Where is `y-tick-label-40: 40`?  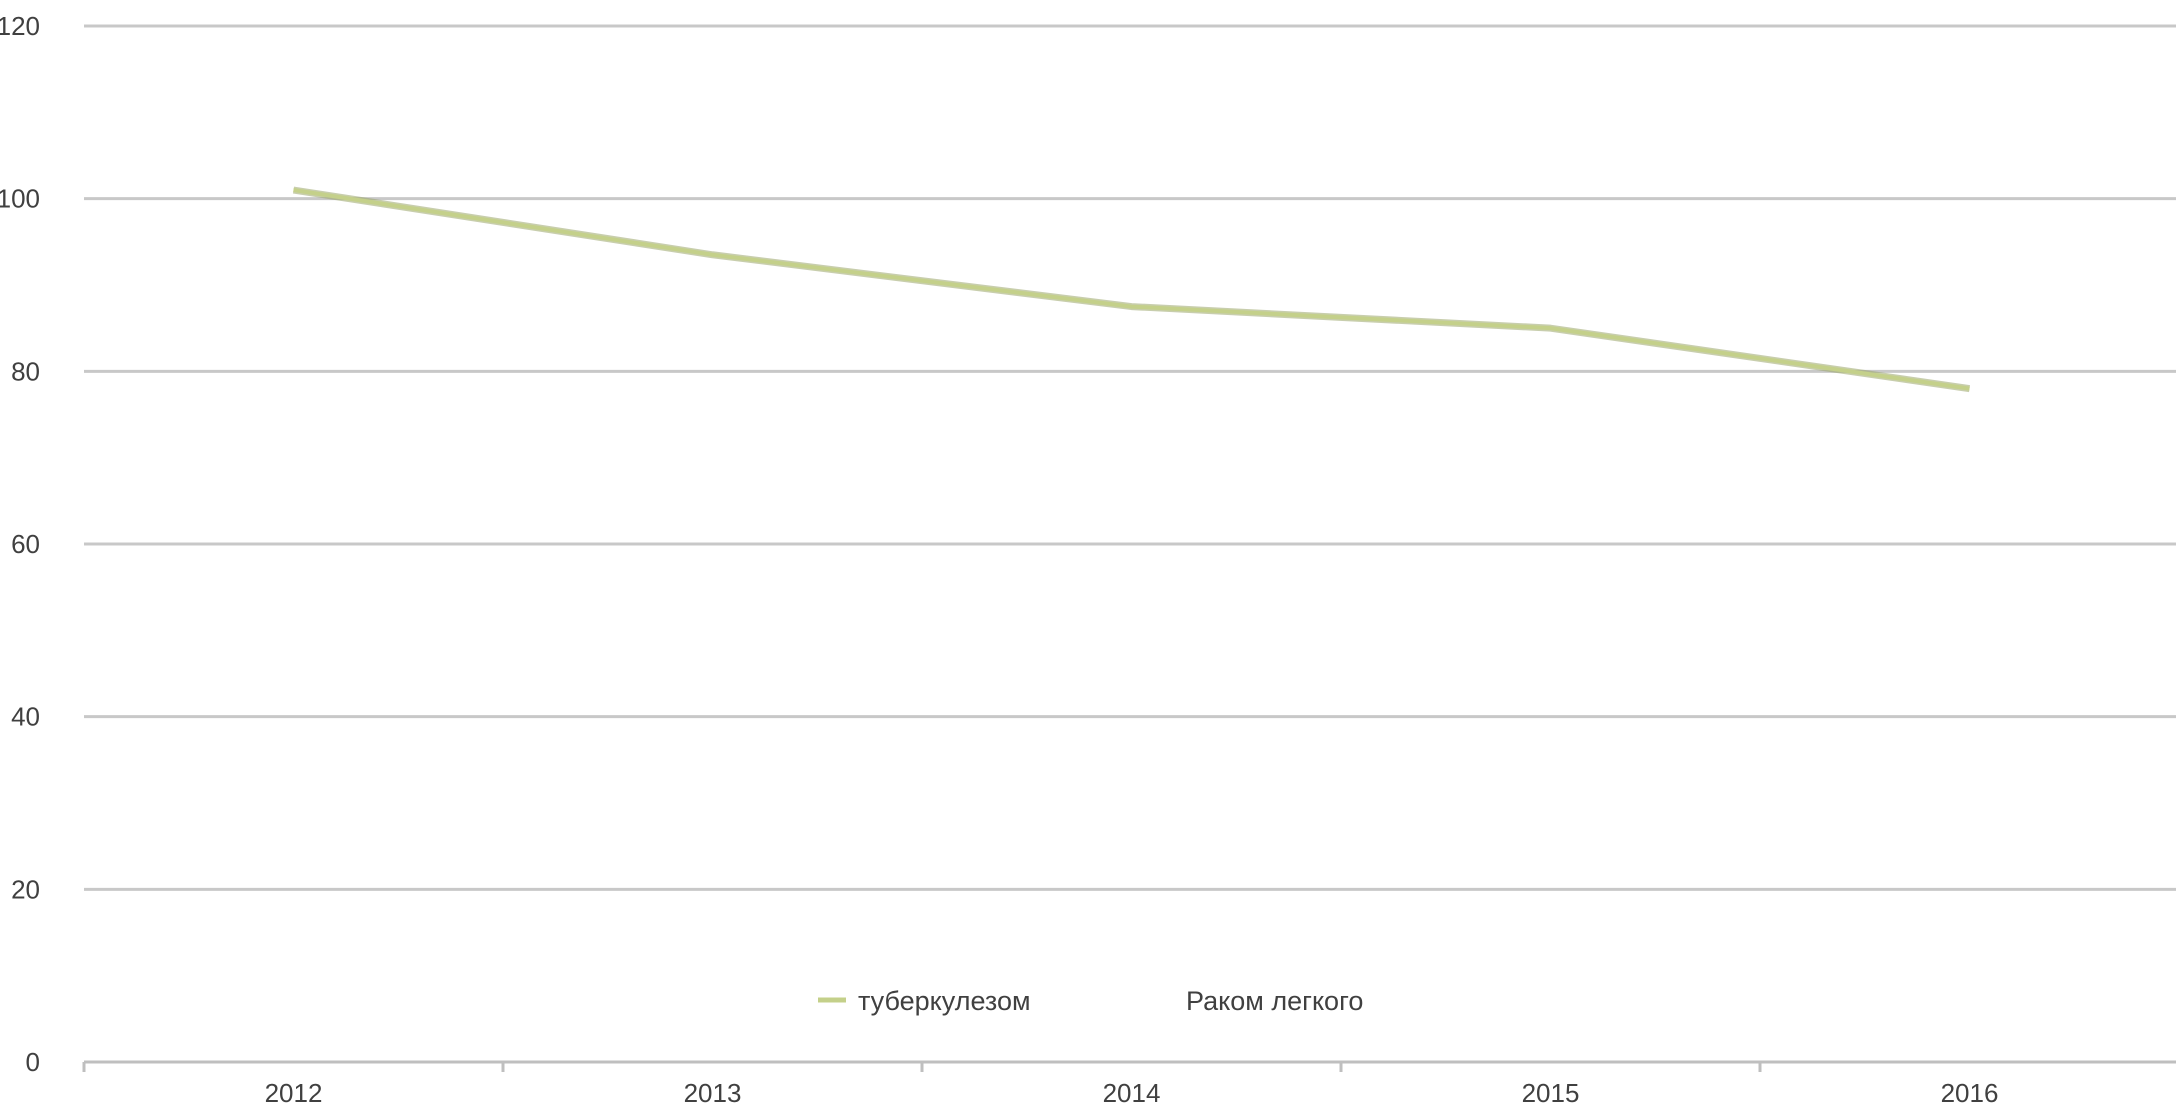
y-tick-label-40: 40 is located at coordinates (25, 717).